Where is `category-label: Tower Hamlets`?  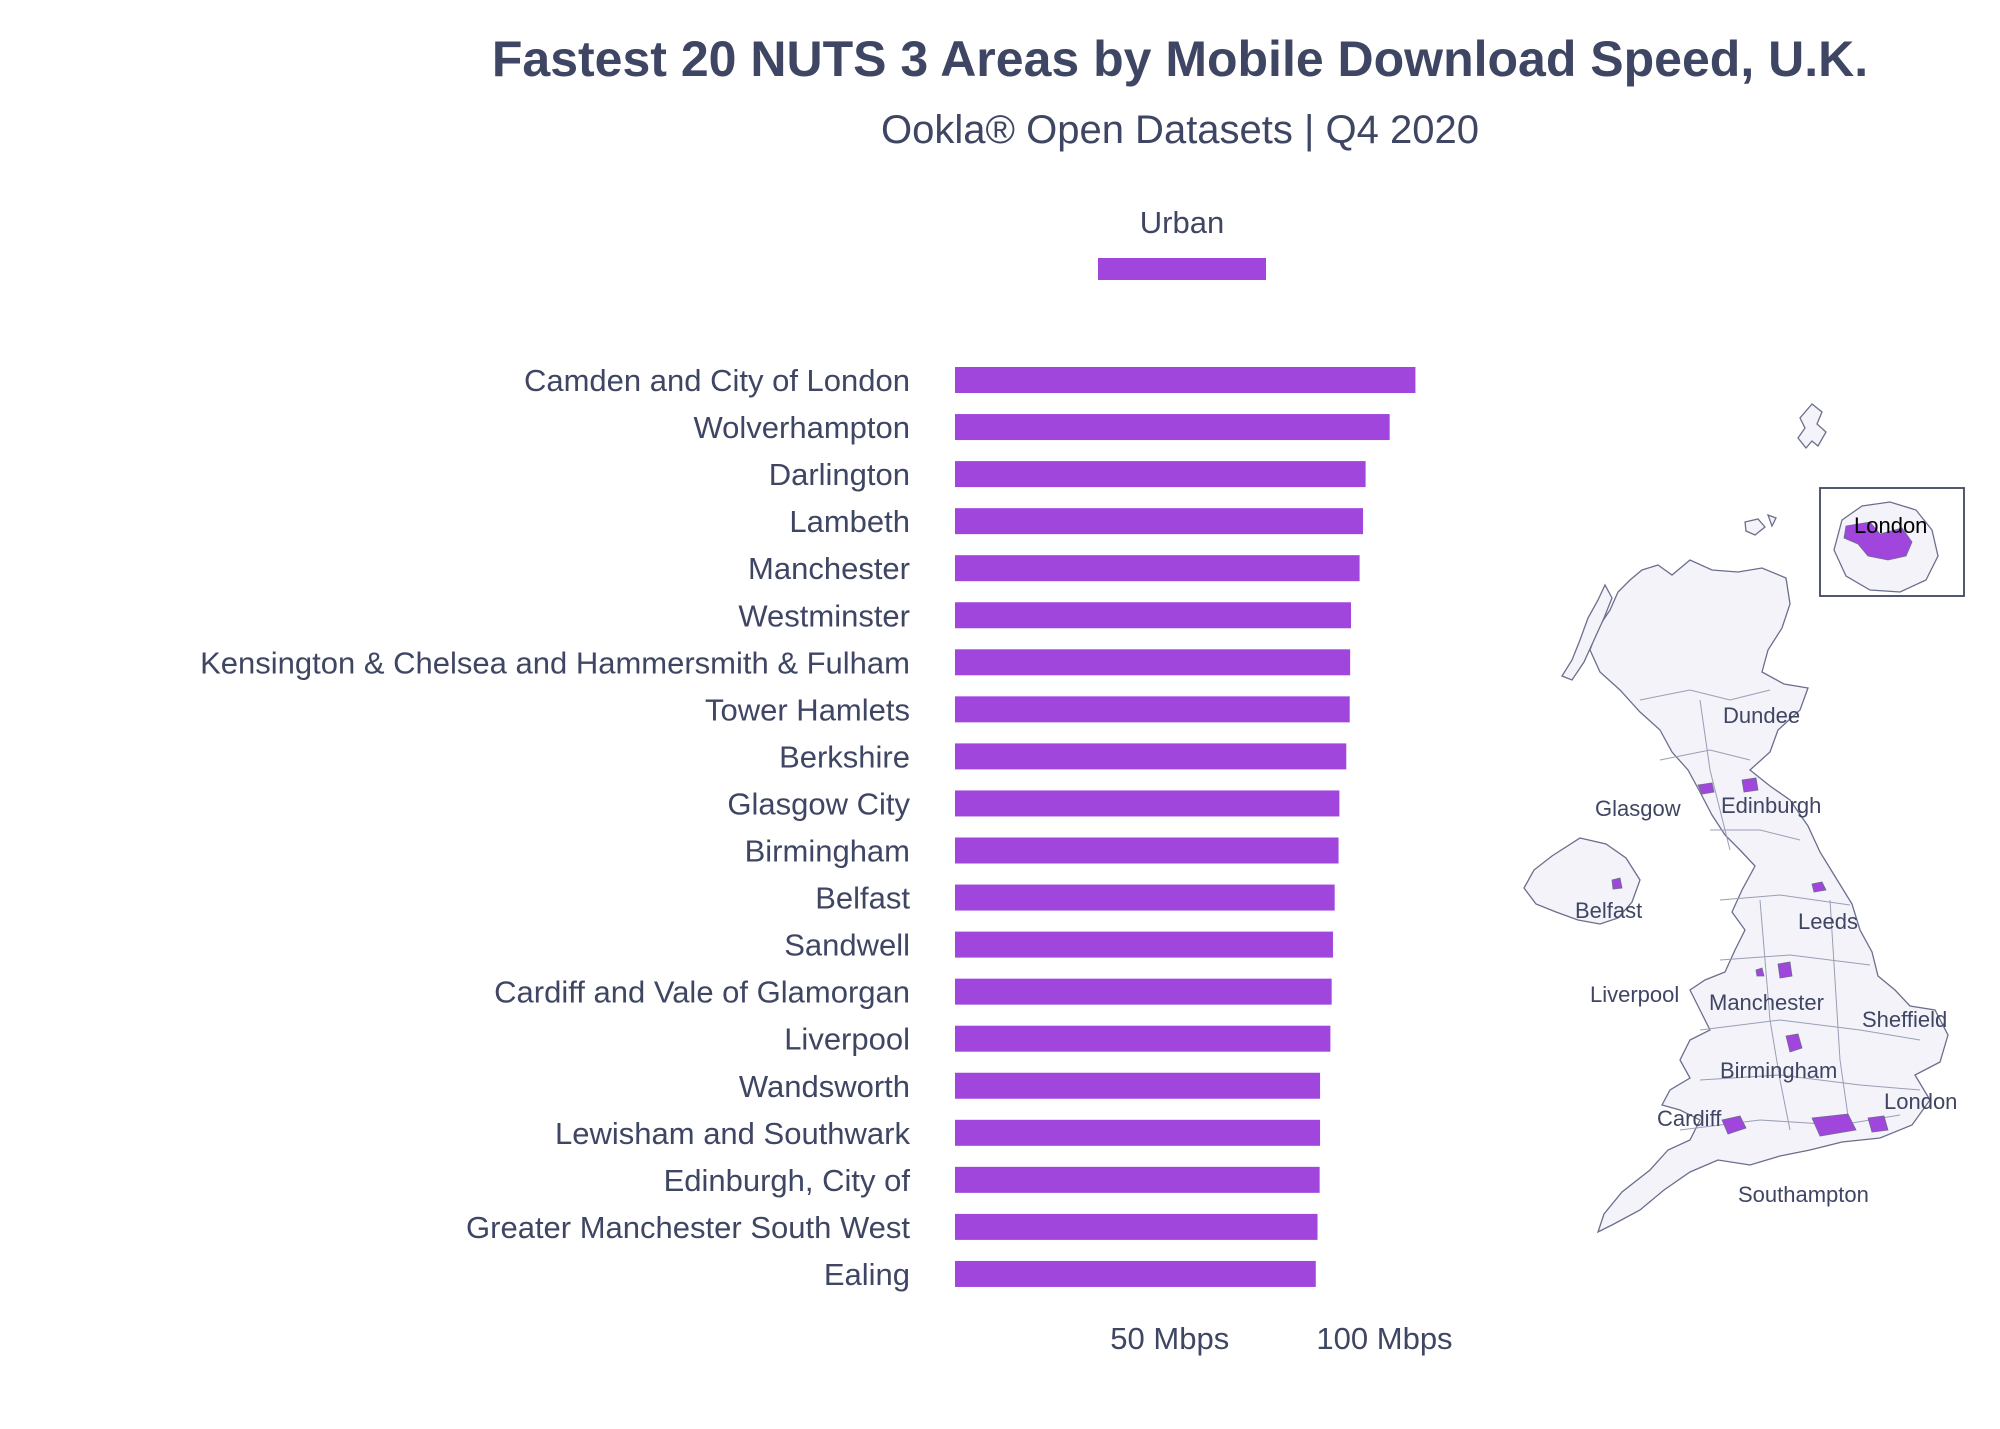 category-label: Tower Hamlets is located at coordinates (807, 709).